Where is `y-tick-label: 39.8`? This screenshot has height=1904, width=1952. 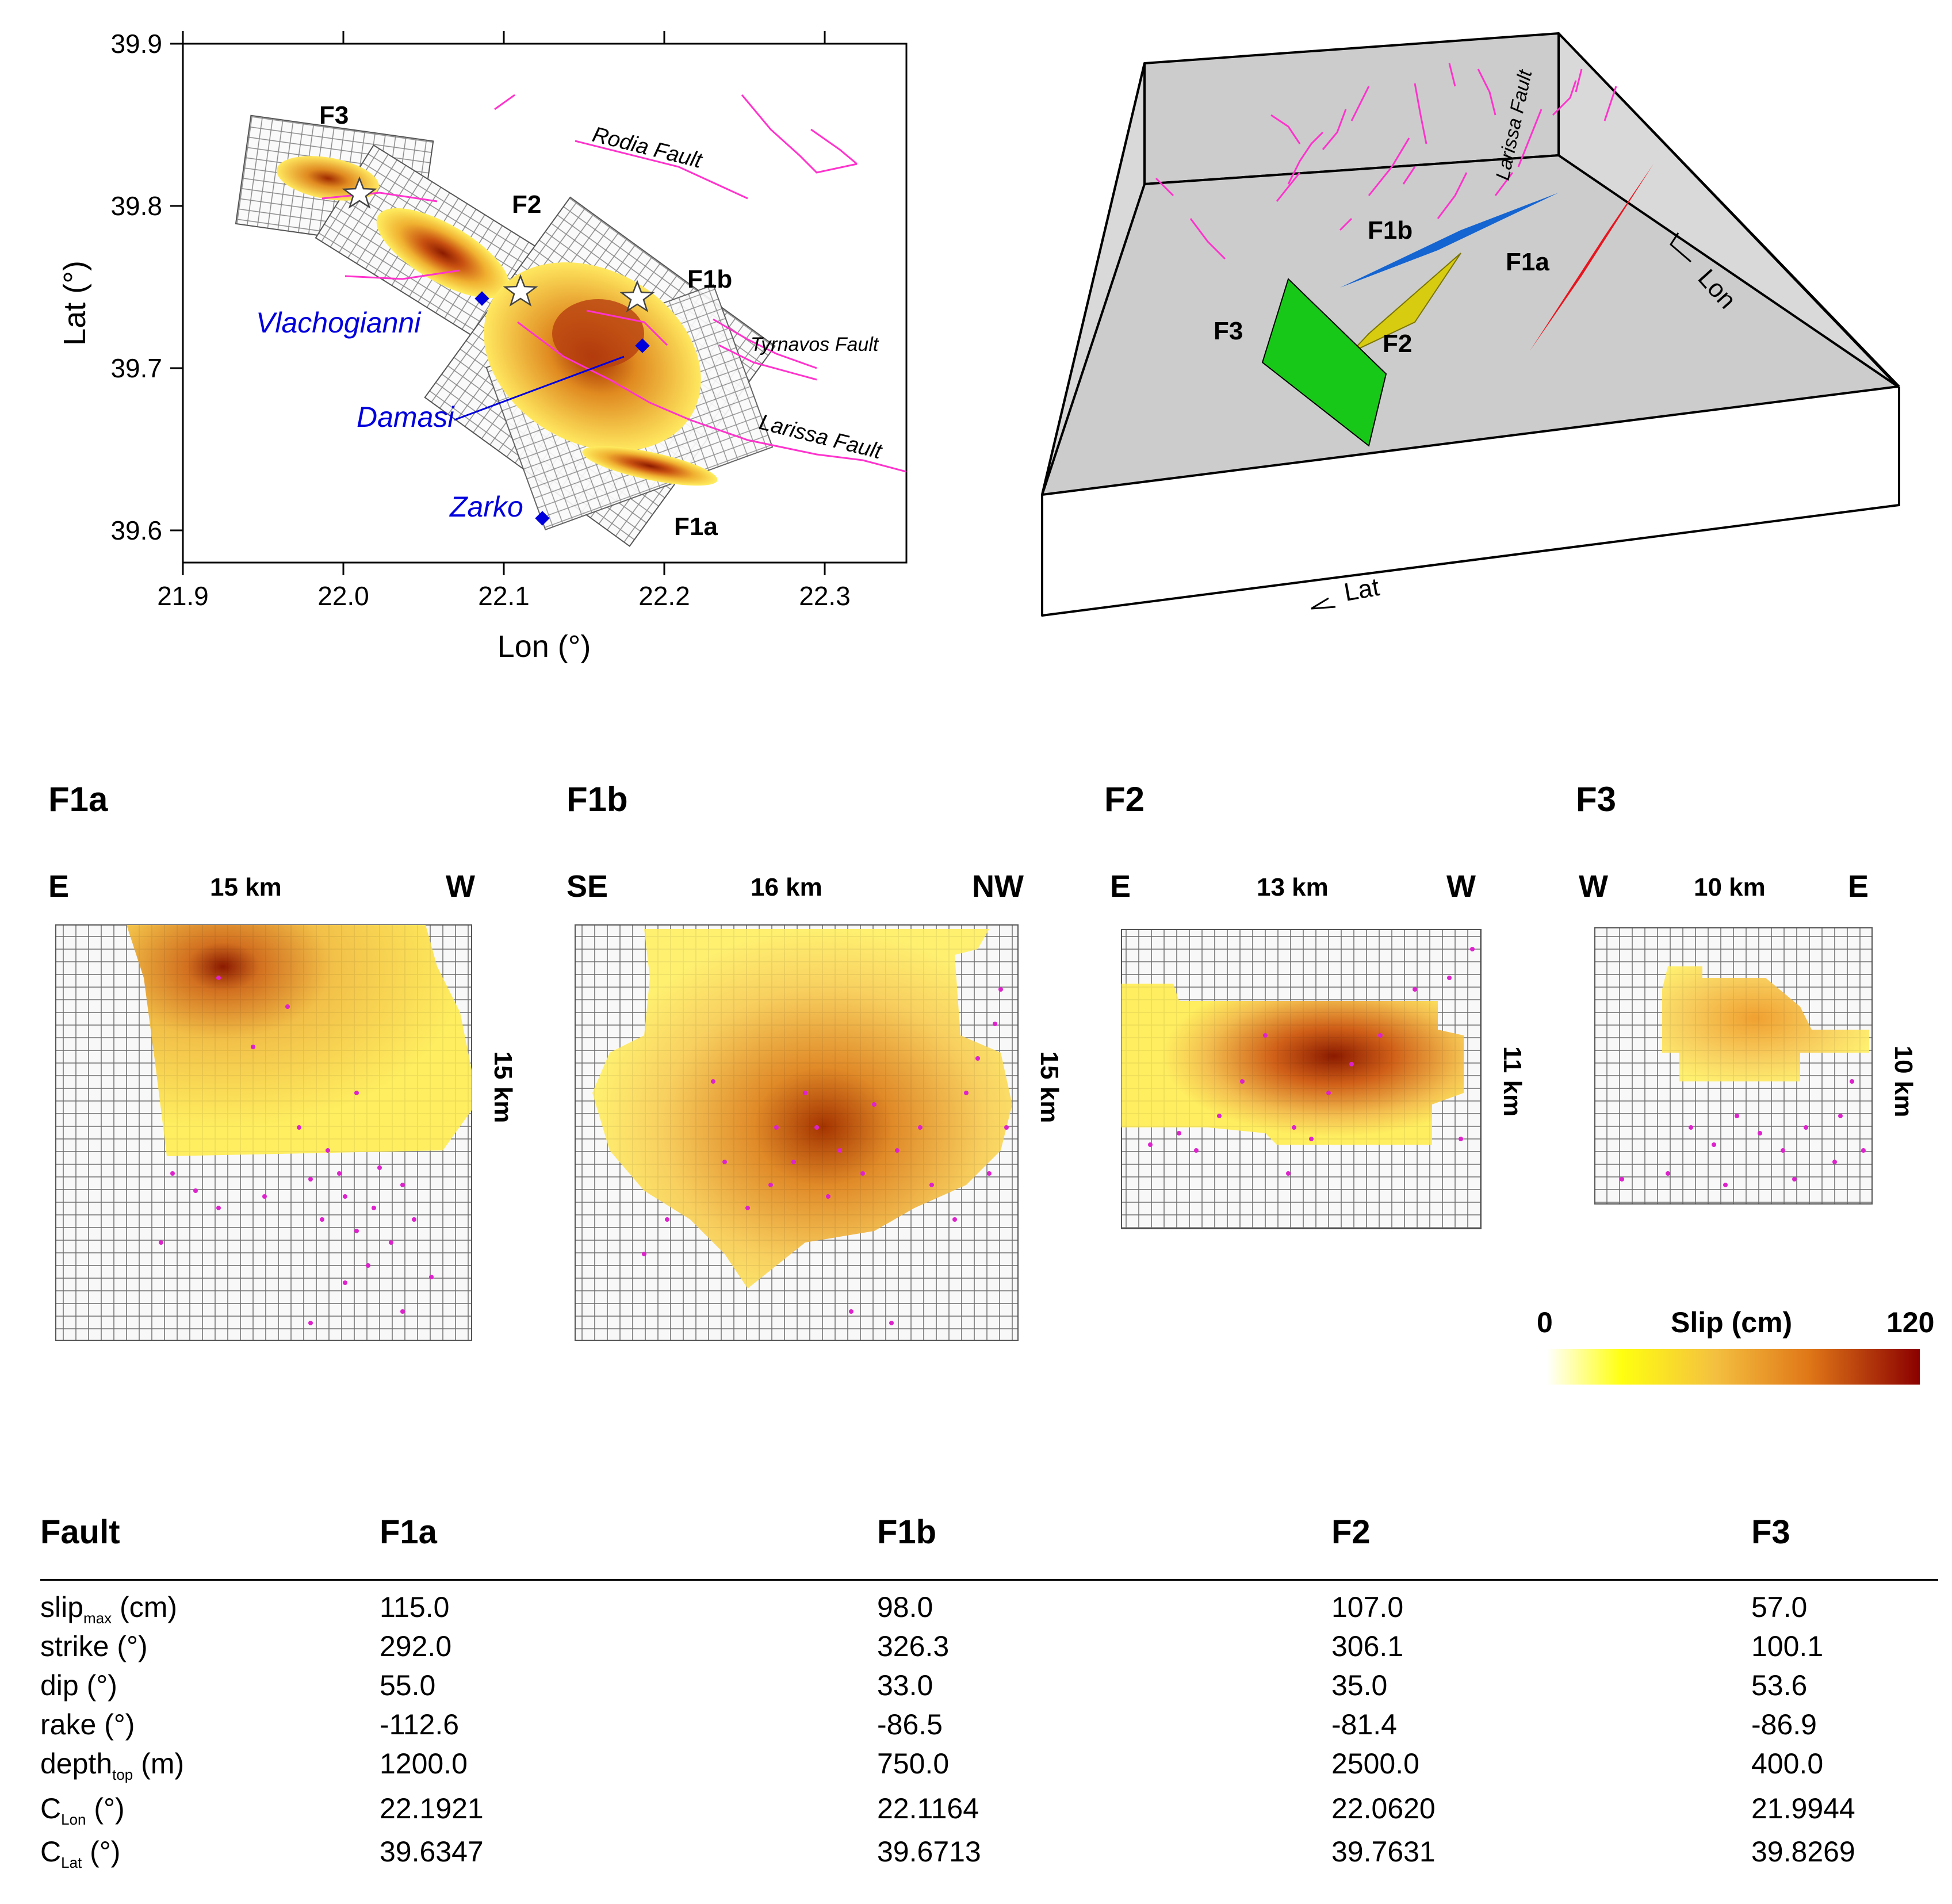 y-tick-label: 39.8 is located at coordinates (136, 206).